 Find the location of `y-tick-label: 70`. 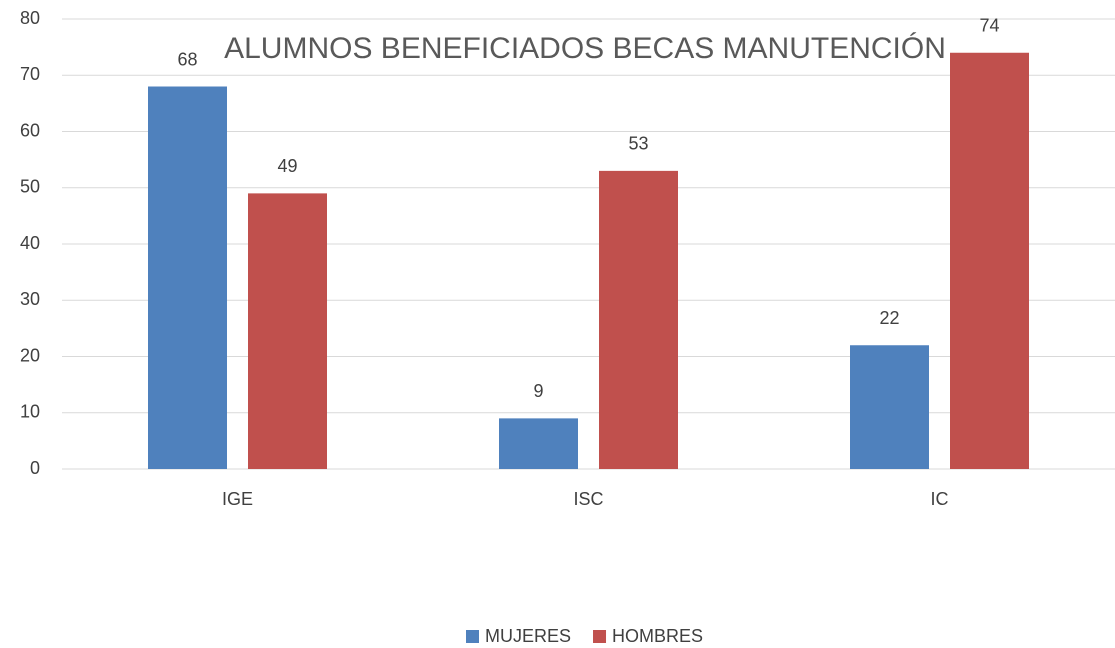

y-tick-label: 70 is located at coordinates (30, 74).